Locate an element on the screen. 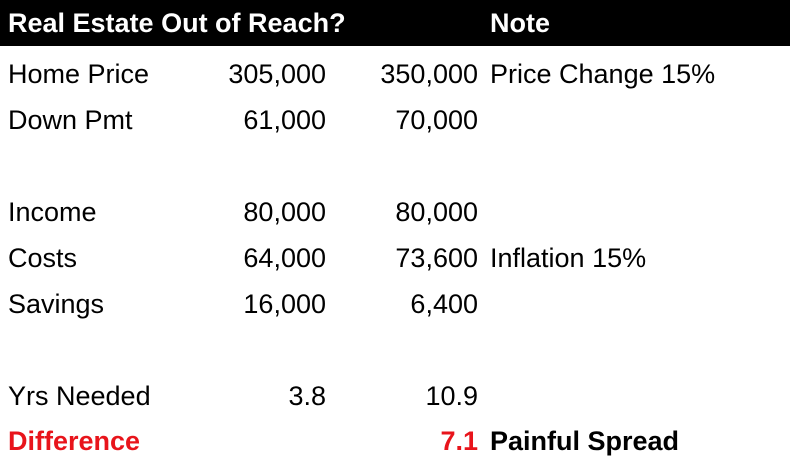 The width and height of the screenshot is (790, 464). cell-label: Difference is located at coordinates (74, 441).